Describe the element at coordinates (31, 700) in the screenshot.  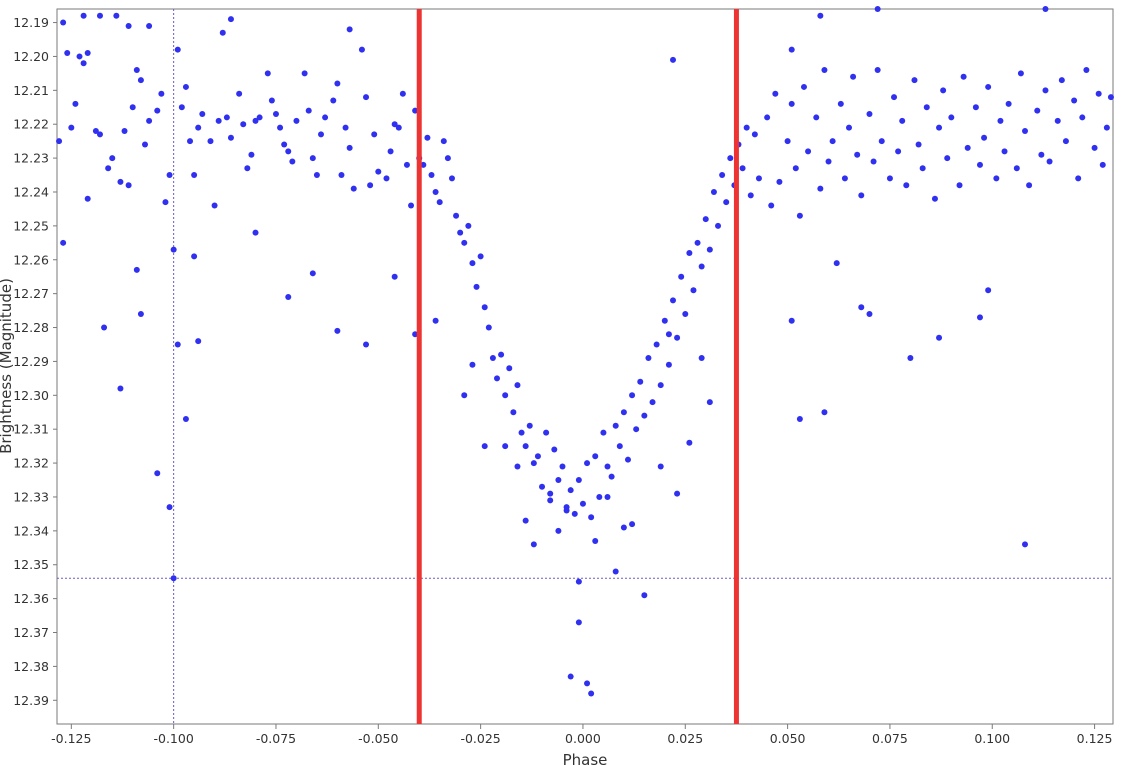
I see `y-tick-label: 12.39` at that location.